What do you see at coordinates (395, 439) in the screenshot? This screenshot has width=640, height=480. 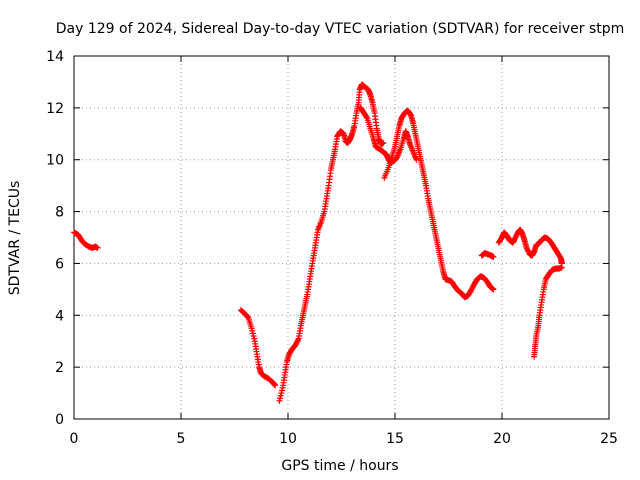 I see `x-tick-label: 15` at bounding box center [395, 439].